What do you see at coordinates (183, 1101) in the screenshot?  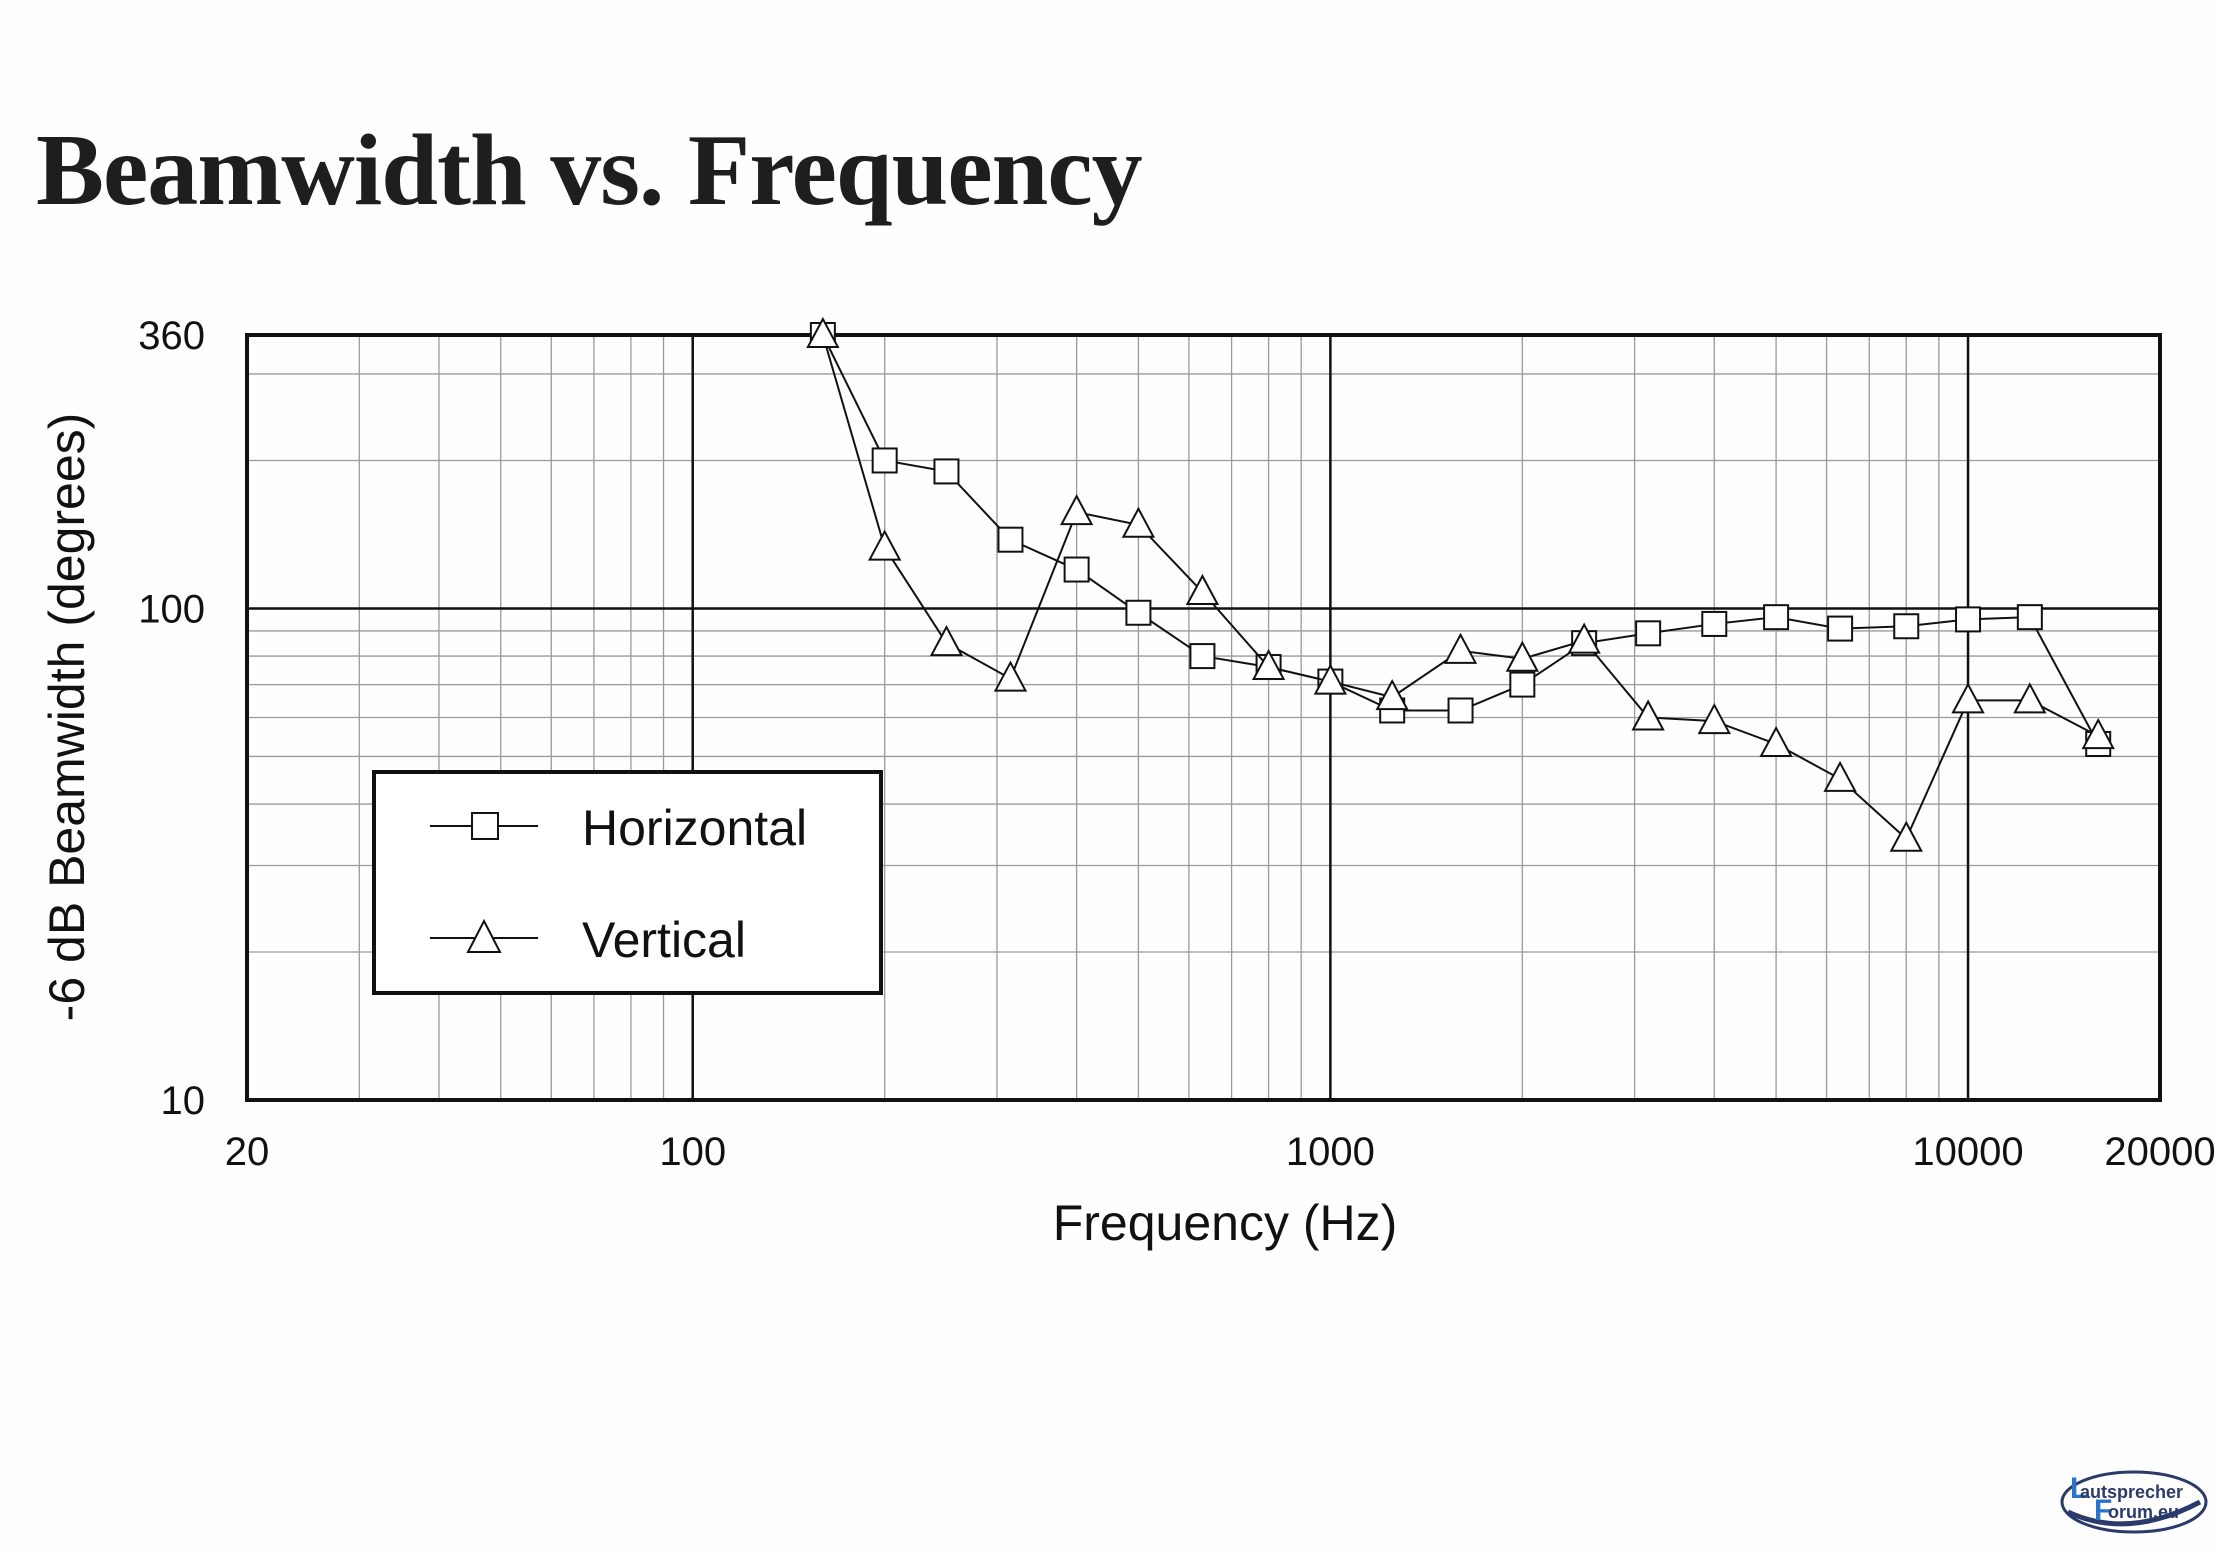 I see `y-tick-label: 10` at bounding box center [183, 1101].